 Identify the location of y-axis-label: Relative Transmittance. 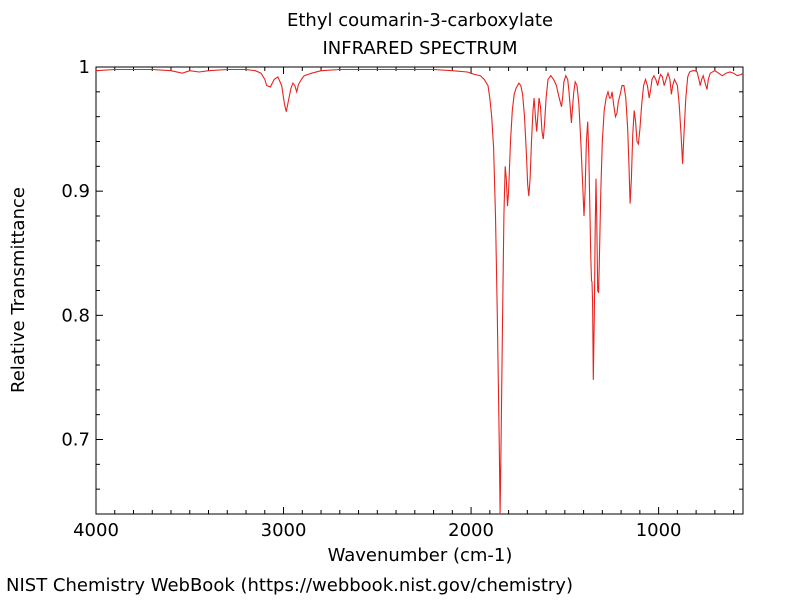
(18, 290).